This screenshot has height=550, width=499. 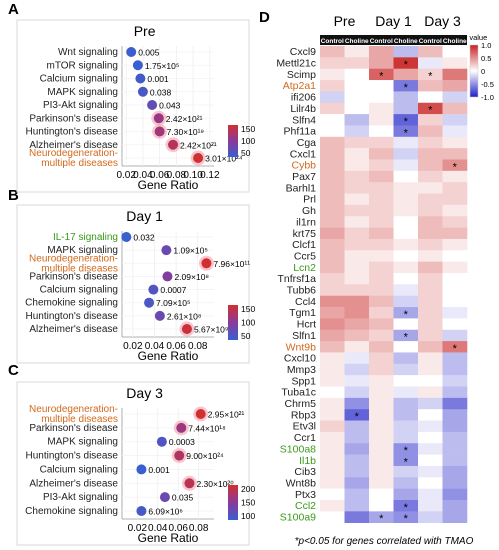 I want to click on legend-tick: 100, so click(x=248, y=516).